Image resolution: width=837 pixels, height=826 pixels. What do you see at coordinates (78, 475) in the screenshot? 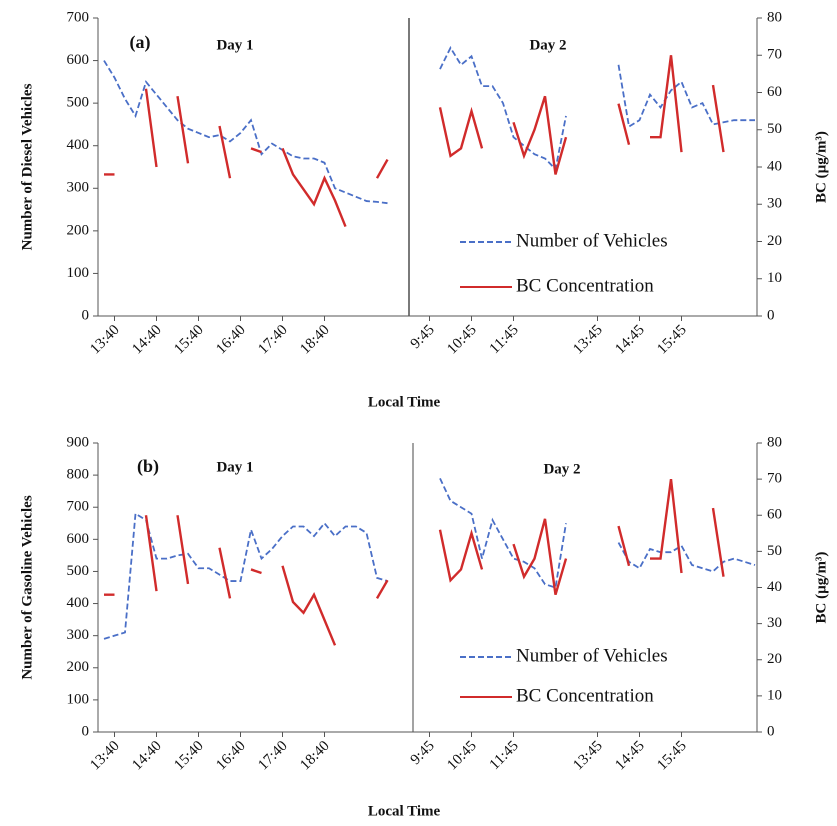
I see `y-tick-label: 800` at bounding box center [78, 475].